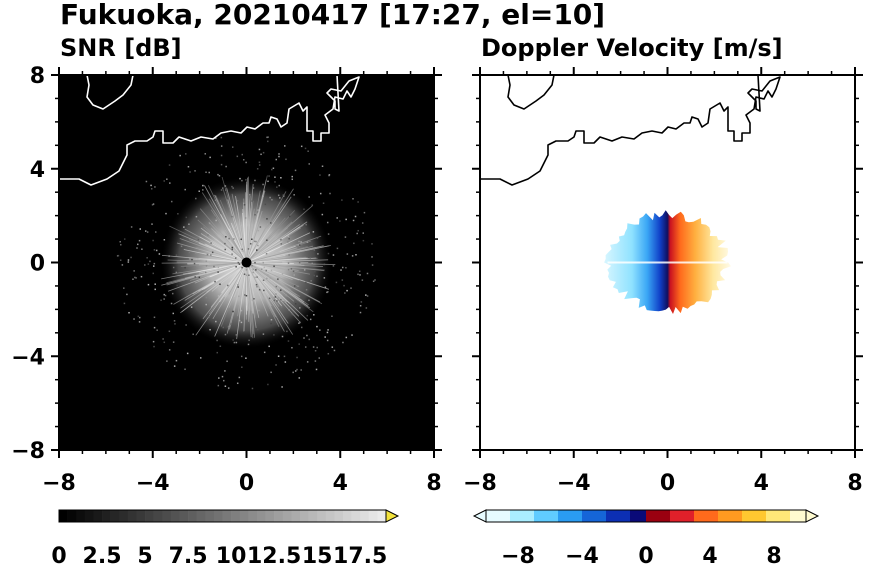  What do you see at coordinates (317, 556) in the screenshot?
I see `snr-colorbar-label: 15` at bounding box center [317, 556].